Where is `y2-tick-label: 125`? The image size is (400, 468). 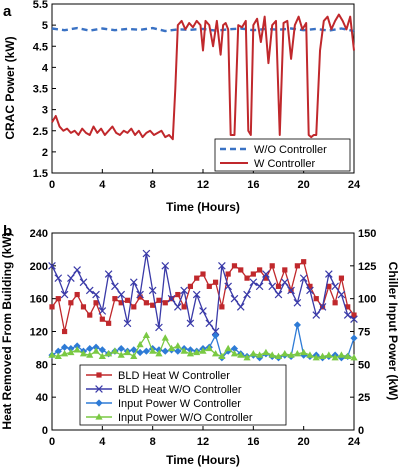
y2-tick-label: 125 is located at coordinates (367, 267).